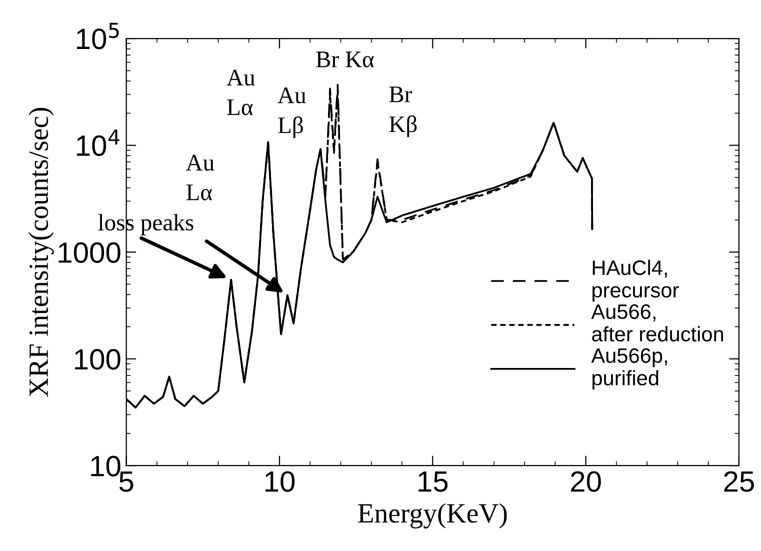 The image size is (761, 551). What do you see at coordinates (89, 252) in the screenshot?
I see `y-tick-label: 1000` at bounding box center [89, 252].